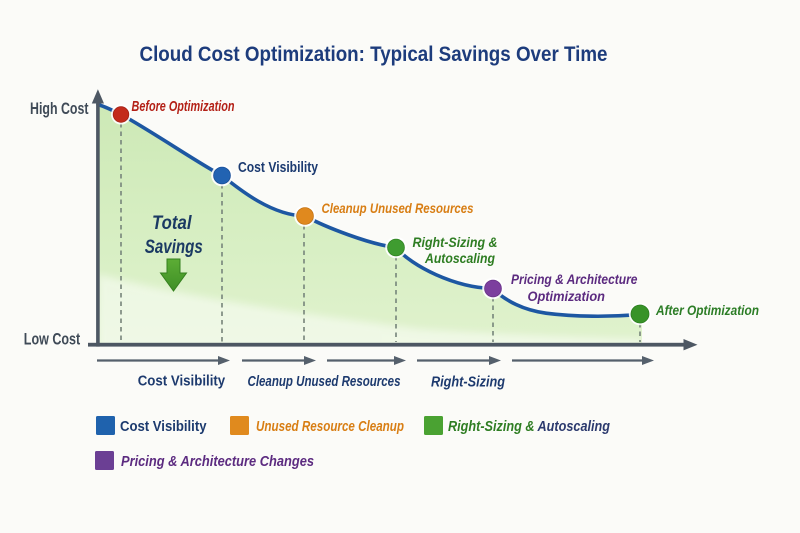 The image size is (800, 533). I want to click on svg-text: Optimization, so click(567, 296).